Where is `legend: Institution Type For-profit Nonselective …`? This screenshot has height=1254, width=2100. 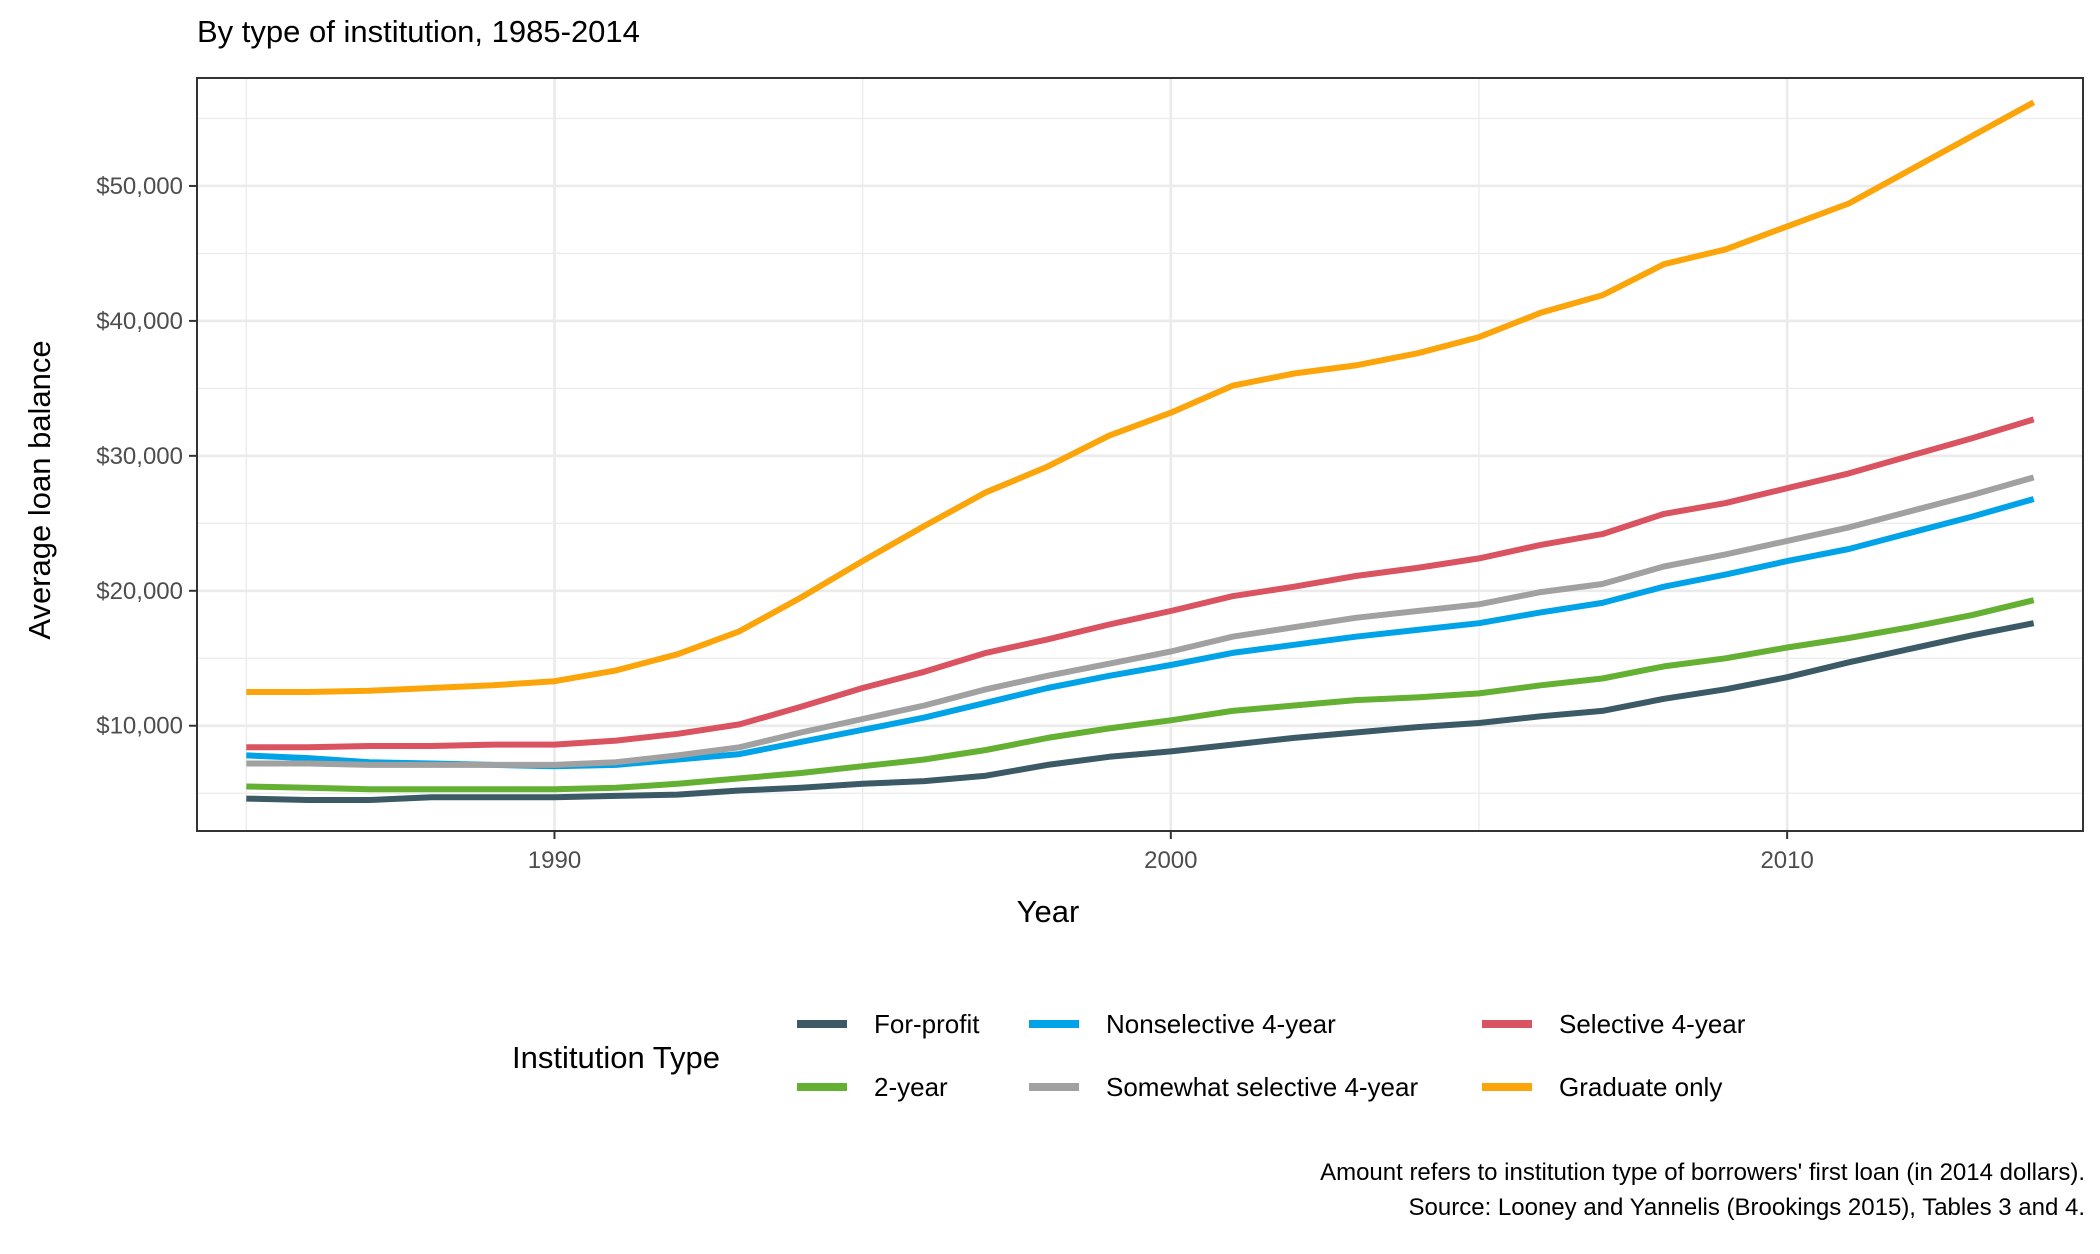 legend: Institution Type For-profit Nonselective … is located at coordinates (1129, 1055).